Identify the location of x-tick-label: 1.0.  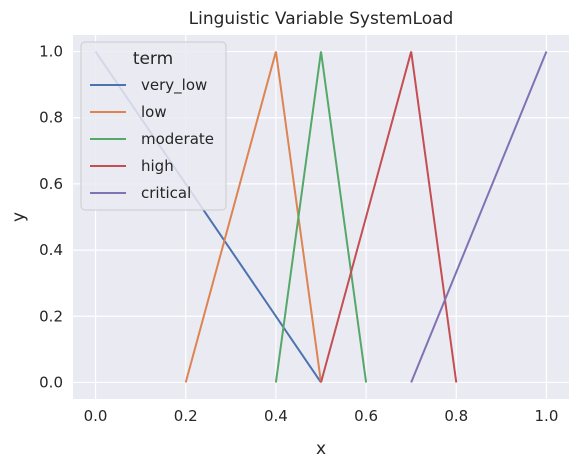
(547, 416).